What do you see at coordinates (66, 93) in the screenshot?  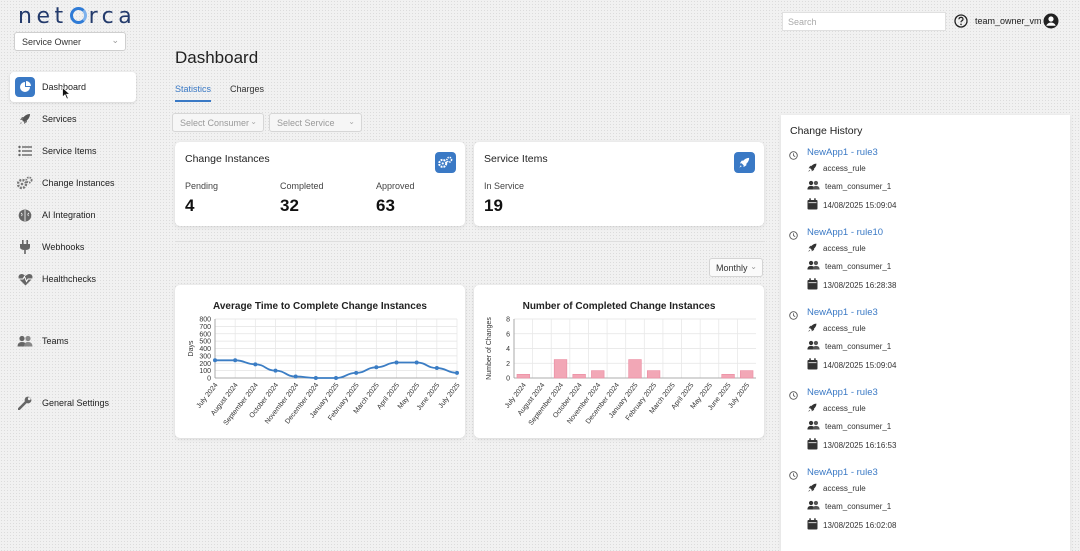 I see `mouse-cursor-icon` at bounding box center [66, 93].